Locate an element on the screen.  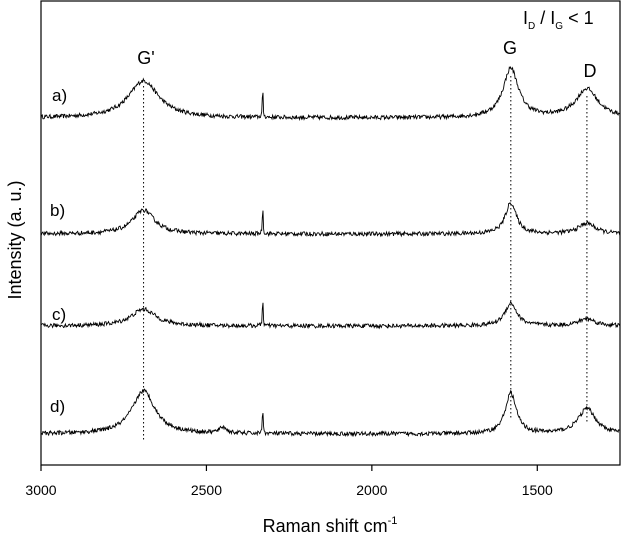
x-tick-label: 2000 is located at coordinates (371, 490).